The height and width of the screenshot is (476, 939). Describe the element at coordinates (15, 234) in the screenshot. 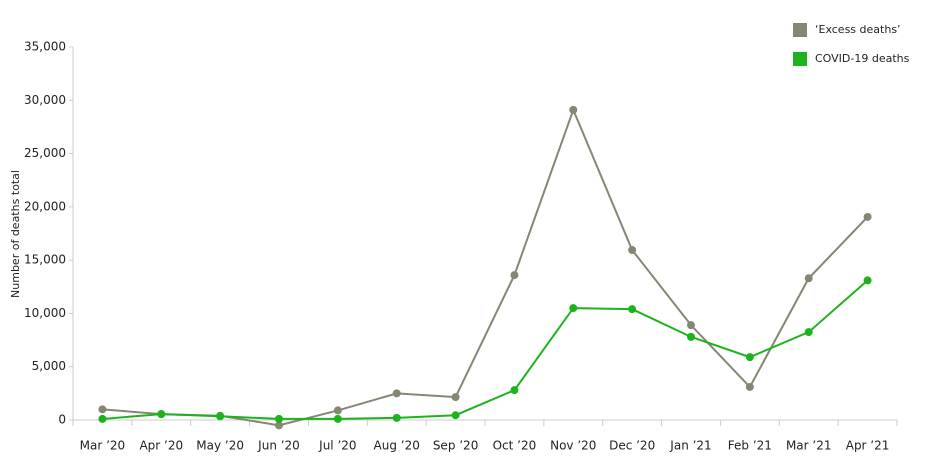

I see `y-axis-title: Number of deaths total` at that location.